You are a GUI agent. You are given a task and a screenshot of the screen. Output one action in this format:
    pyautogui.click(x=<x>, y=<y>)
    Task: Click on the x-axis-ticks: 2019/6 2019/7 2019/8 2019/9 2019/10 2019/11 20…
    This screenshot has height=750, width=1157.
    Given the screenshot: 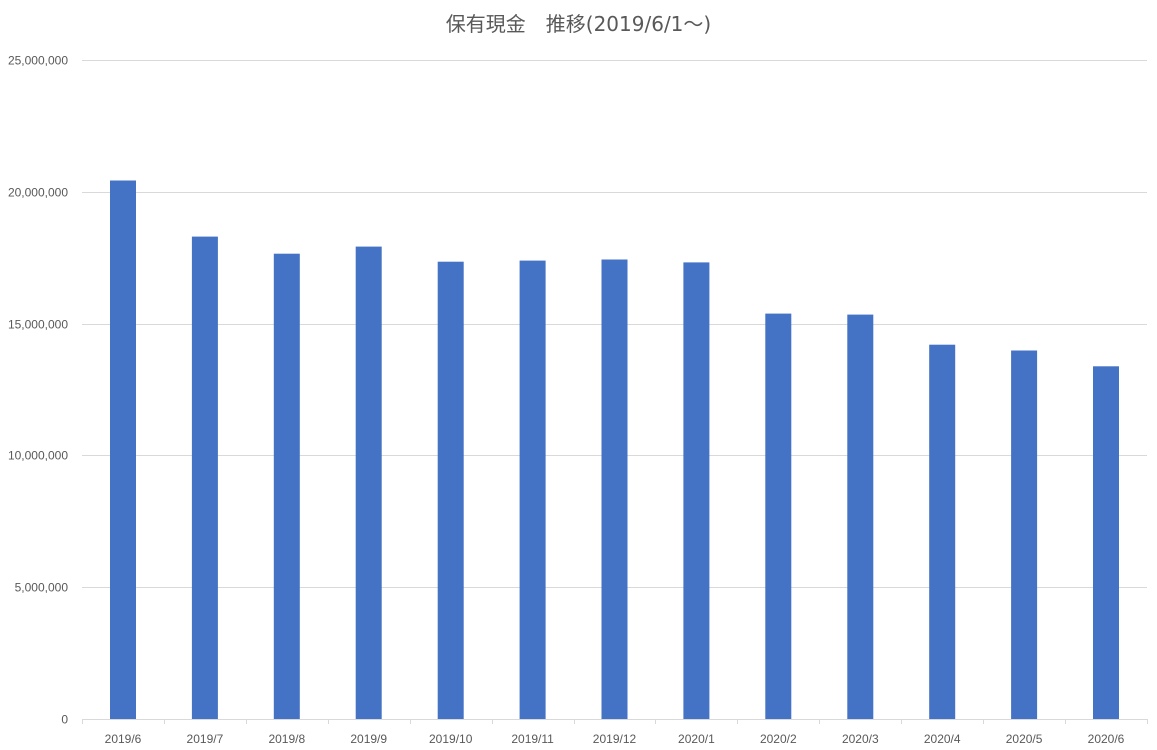 What is the action you would take?
    pyautogui.click(x=615, y=732)
    